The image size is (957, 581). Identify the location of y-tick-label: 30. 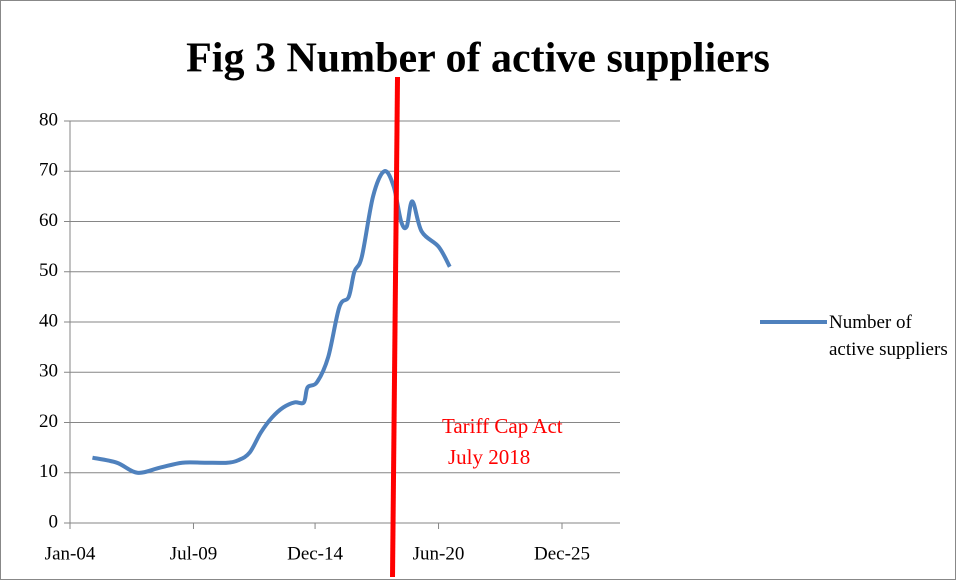
(48, 371).